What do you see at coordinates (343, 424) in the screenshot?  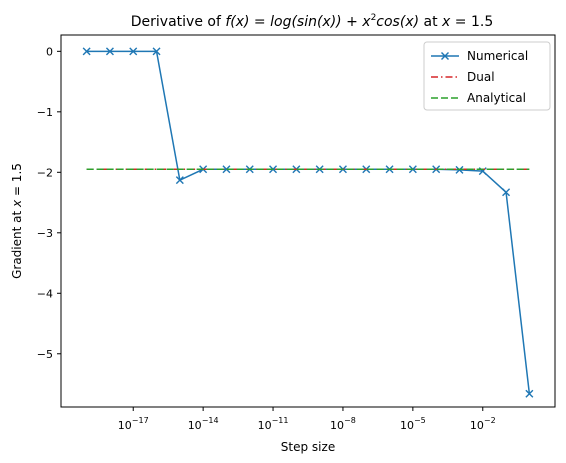 I see `x-tick-label: 10⁻⁸` at bounding box center [343, 424].